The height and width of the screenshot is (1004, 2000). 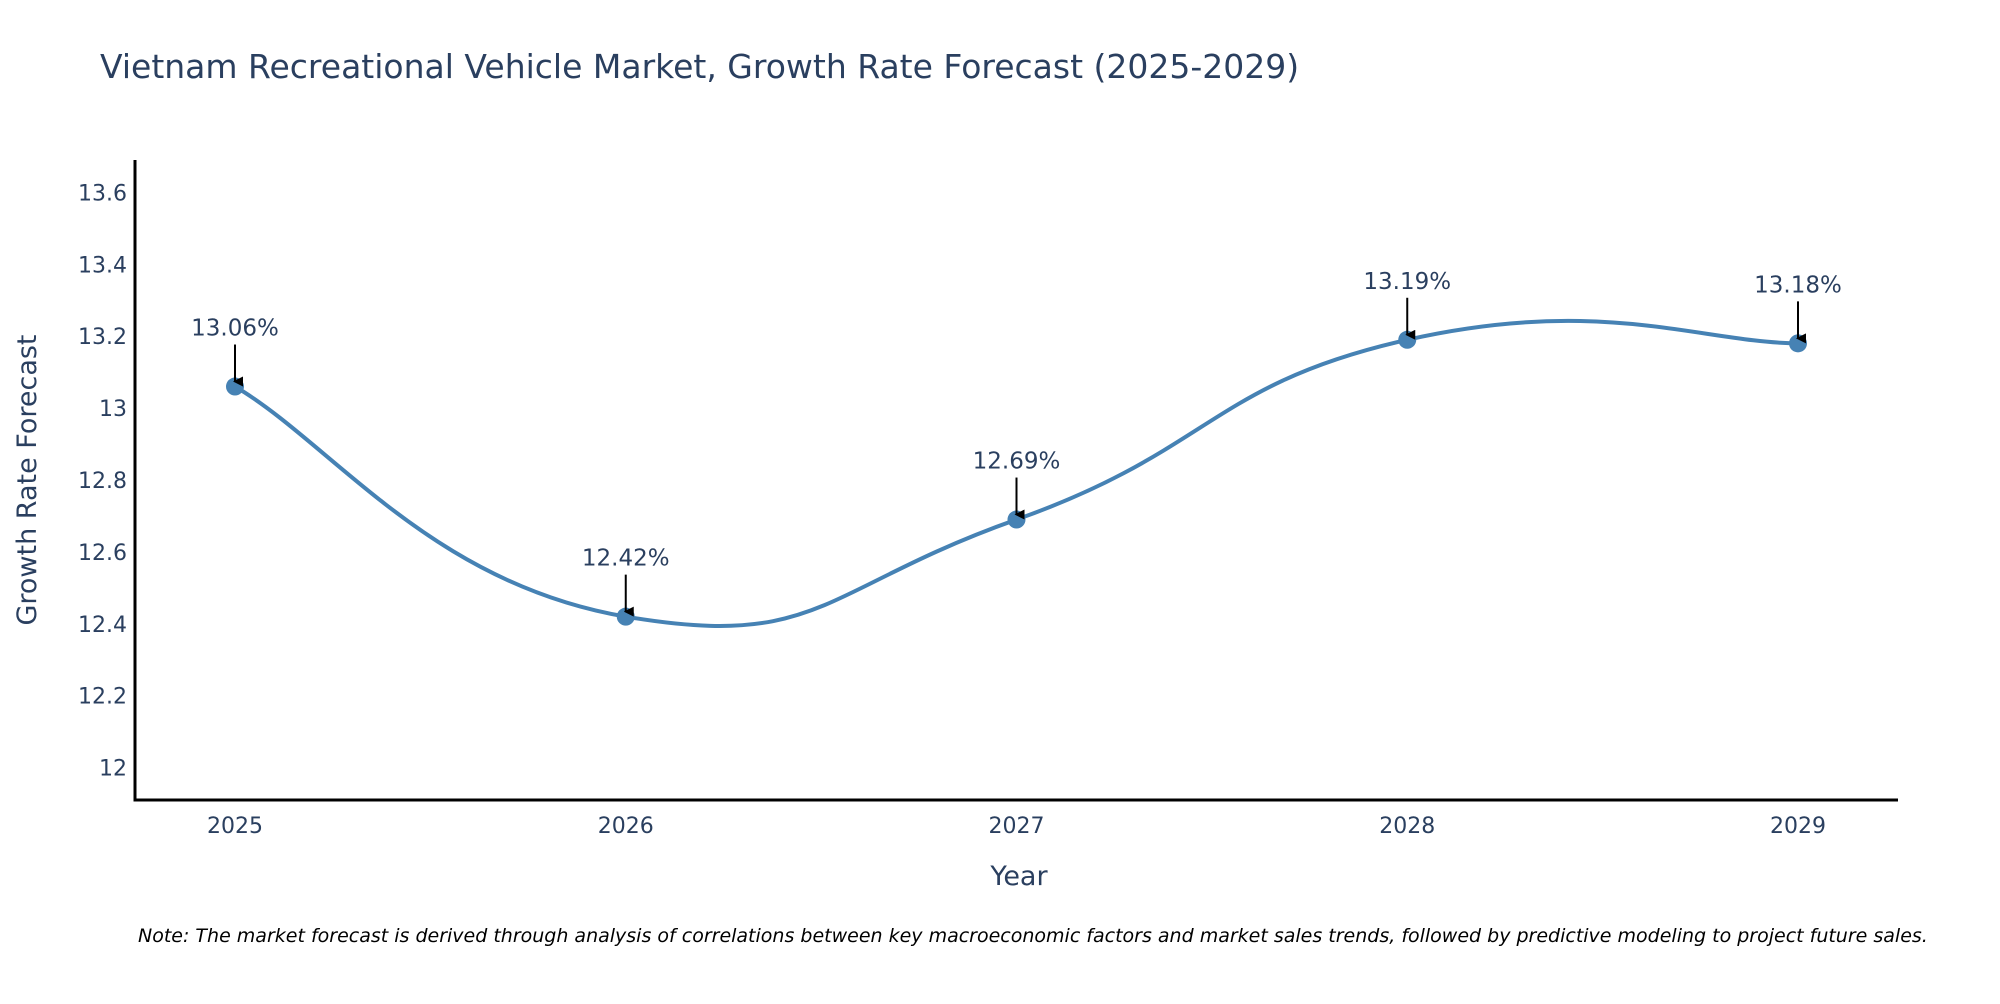 What do you see at coordinates (102, 337) in the screenshot?
I see `y-tick-label: 13.2` at bounding box center [102, 337].